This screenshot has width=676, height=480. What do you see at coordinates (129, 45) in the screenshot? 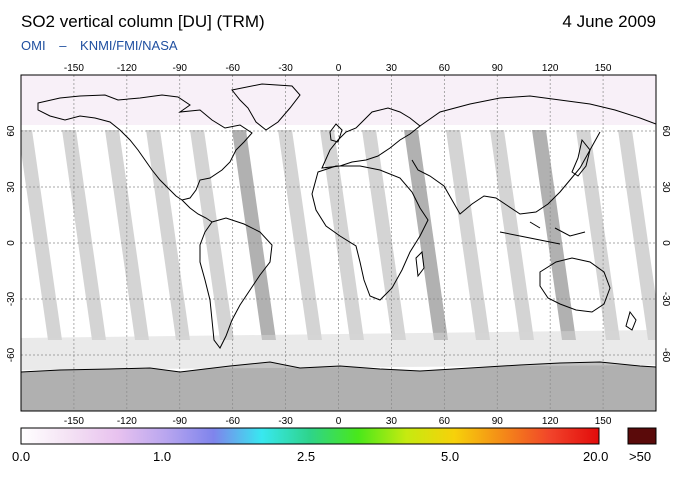
I see `institutes-label: KNMI/FMI/NASA` at bounding box center [129, 45].